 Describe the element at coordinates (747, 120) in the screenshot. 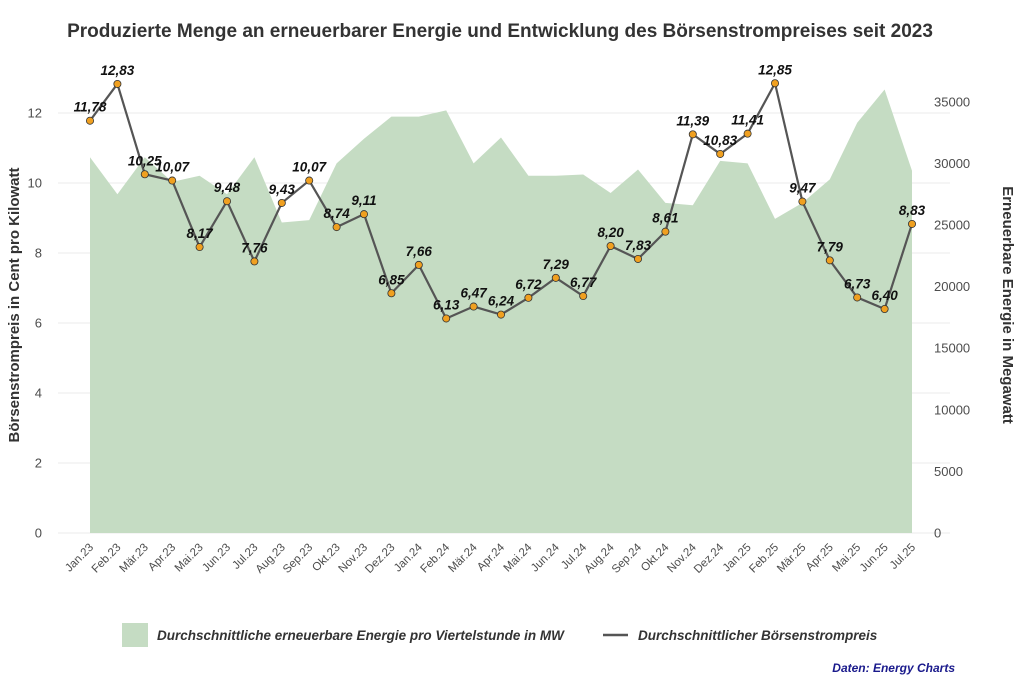

I see `price-data-label: 11,41` at that location.